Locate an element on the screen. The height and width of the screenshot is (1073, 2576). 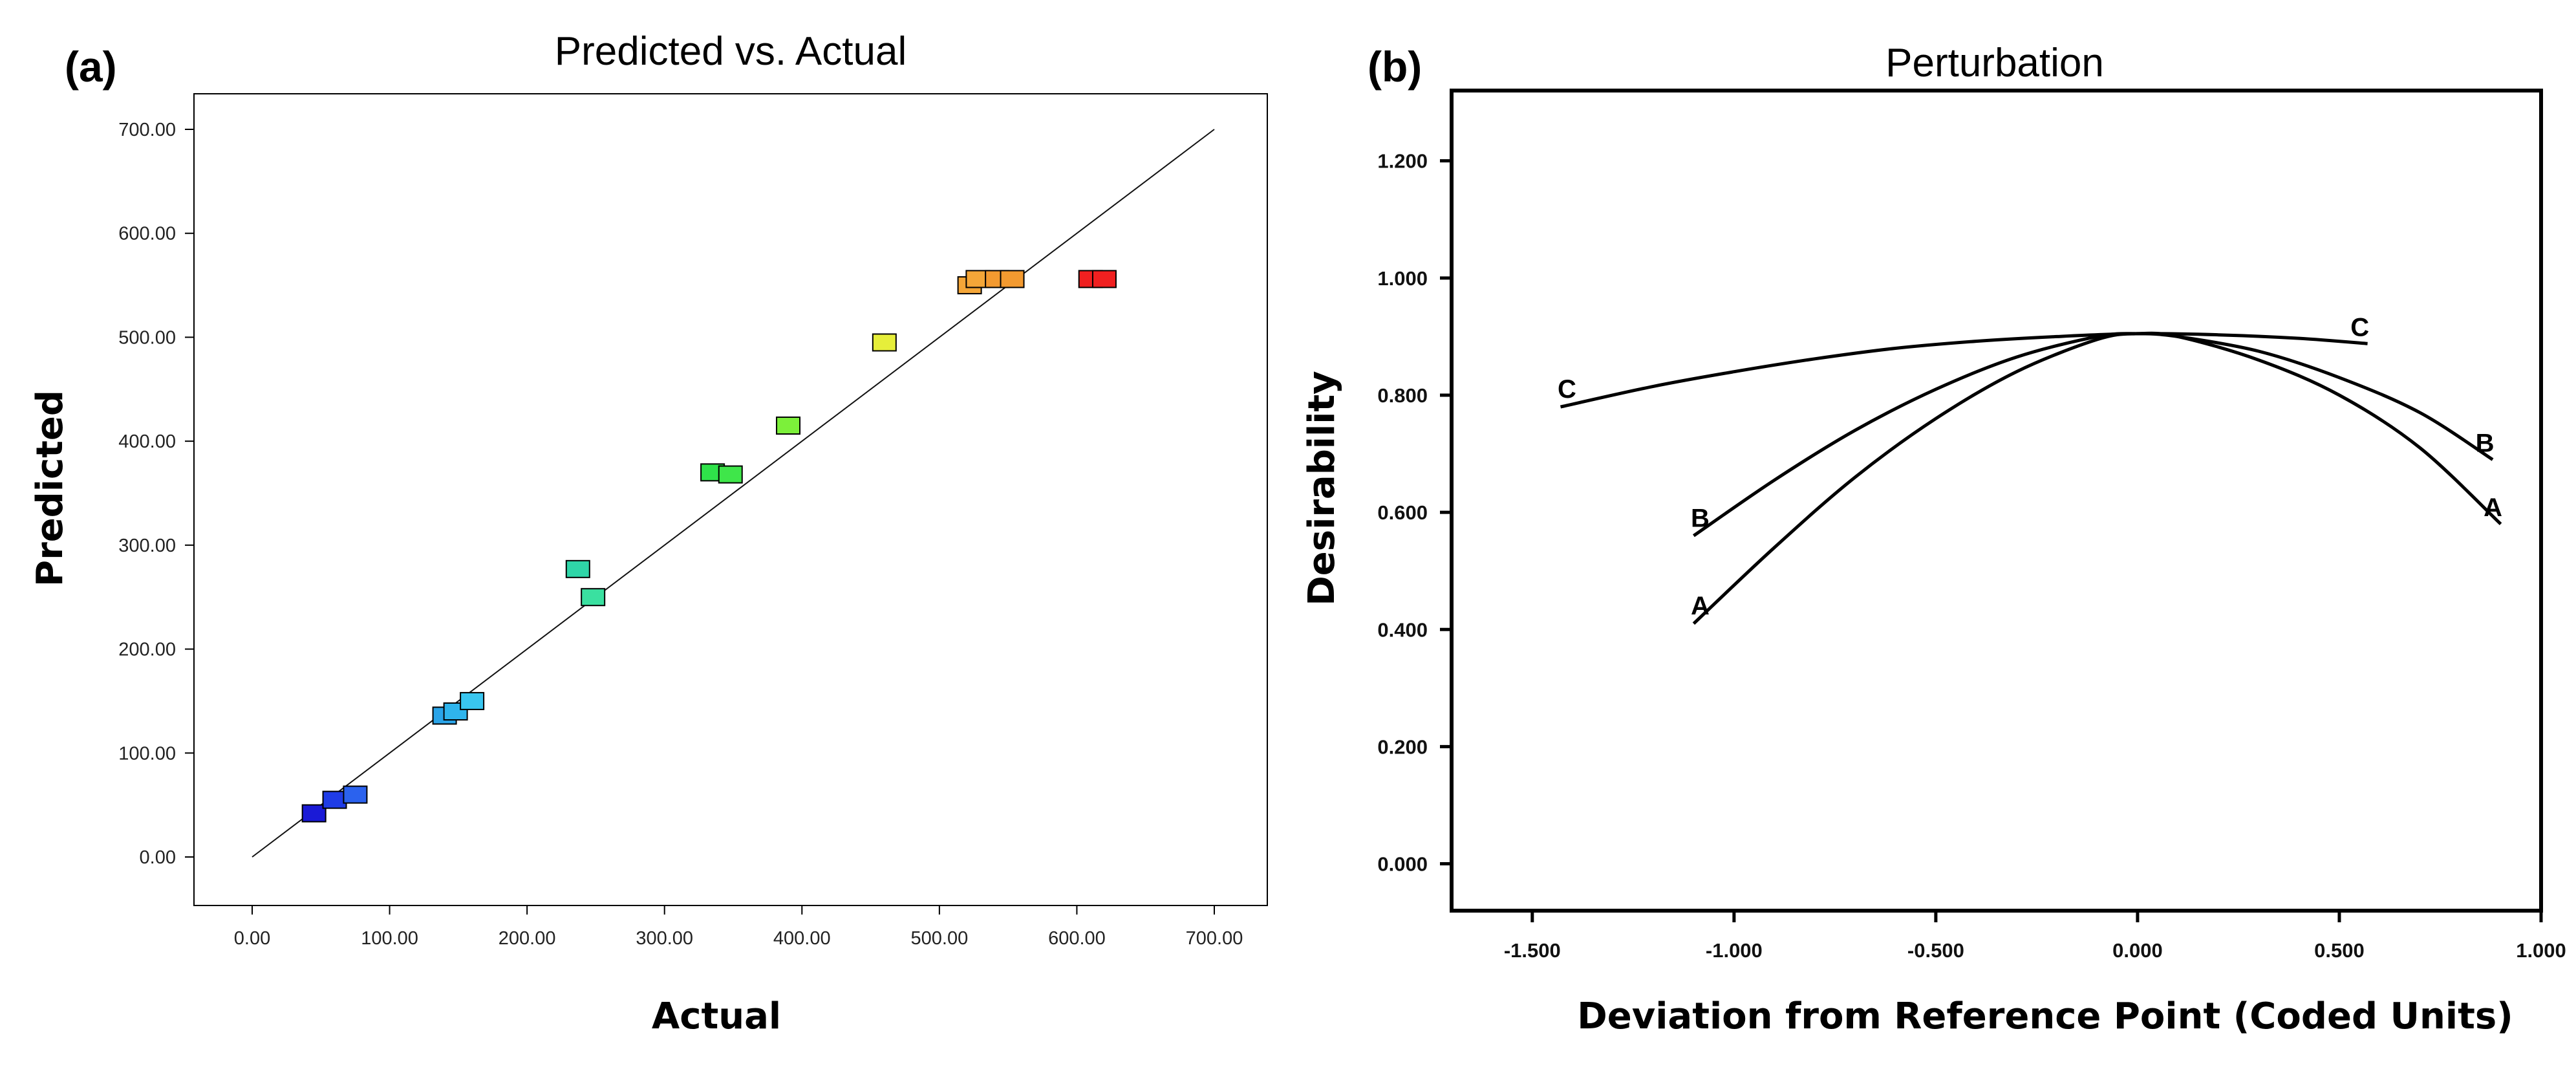
chart-a-ylabel: Predicted is located at coordinates (50, 488).